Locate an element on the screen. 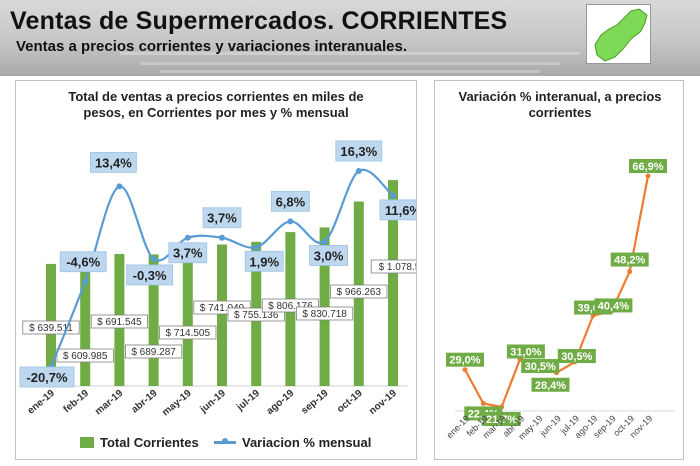  value-label-text: 48,2% is located at coordinates (629, 261).